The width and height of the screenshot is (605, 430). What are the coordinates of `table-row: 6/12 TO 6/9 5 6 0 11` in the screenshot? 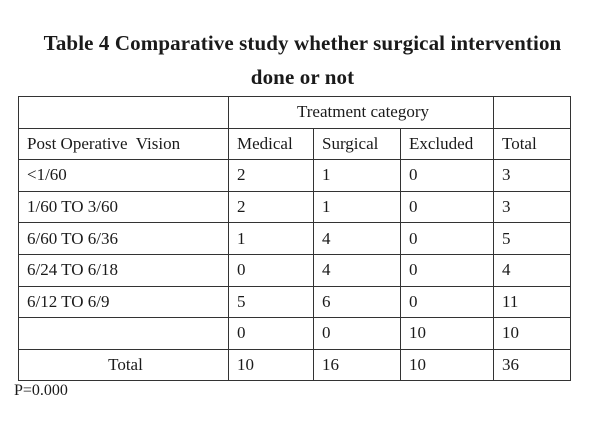 It's located at (294, 302).